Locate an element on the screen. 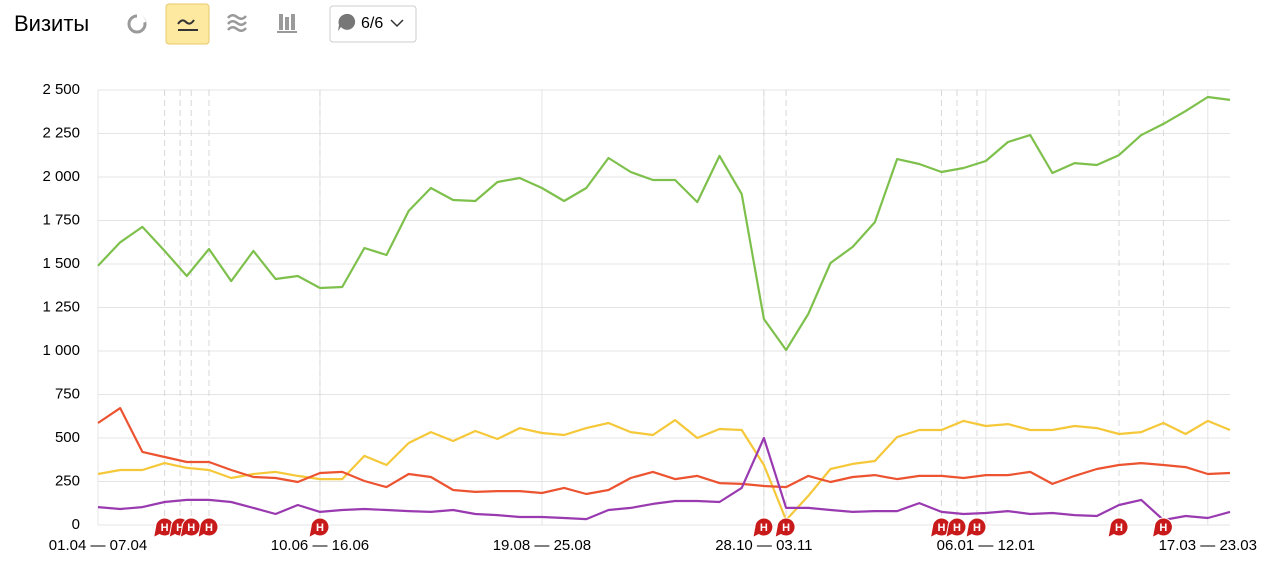  pie-view-button is located at coordinates (137, 24).